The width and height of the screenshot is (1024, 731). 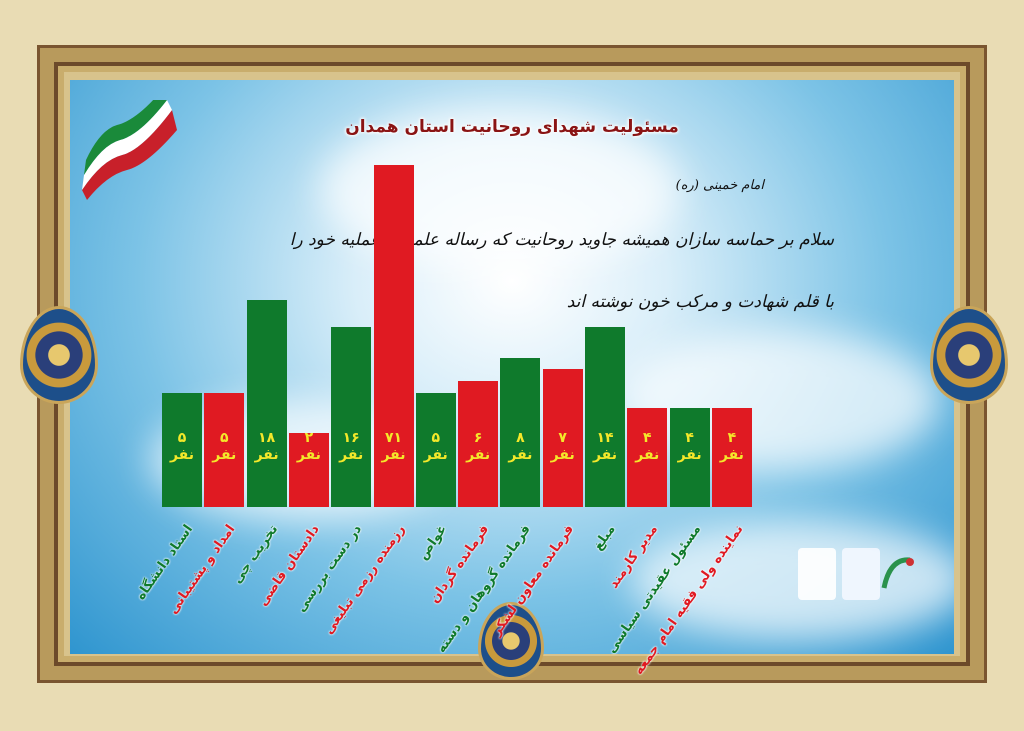 I want to click on bottom-ornament, so click(x=511, y=641).